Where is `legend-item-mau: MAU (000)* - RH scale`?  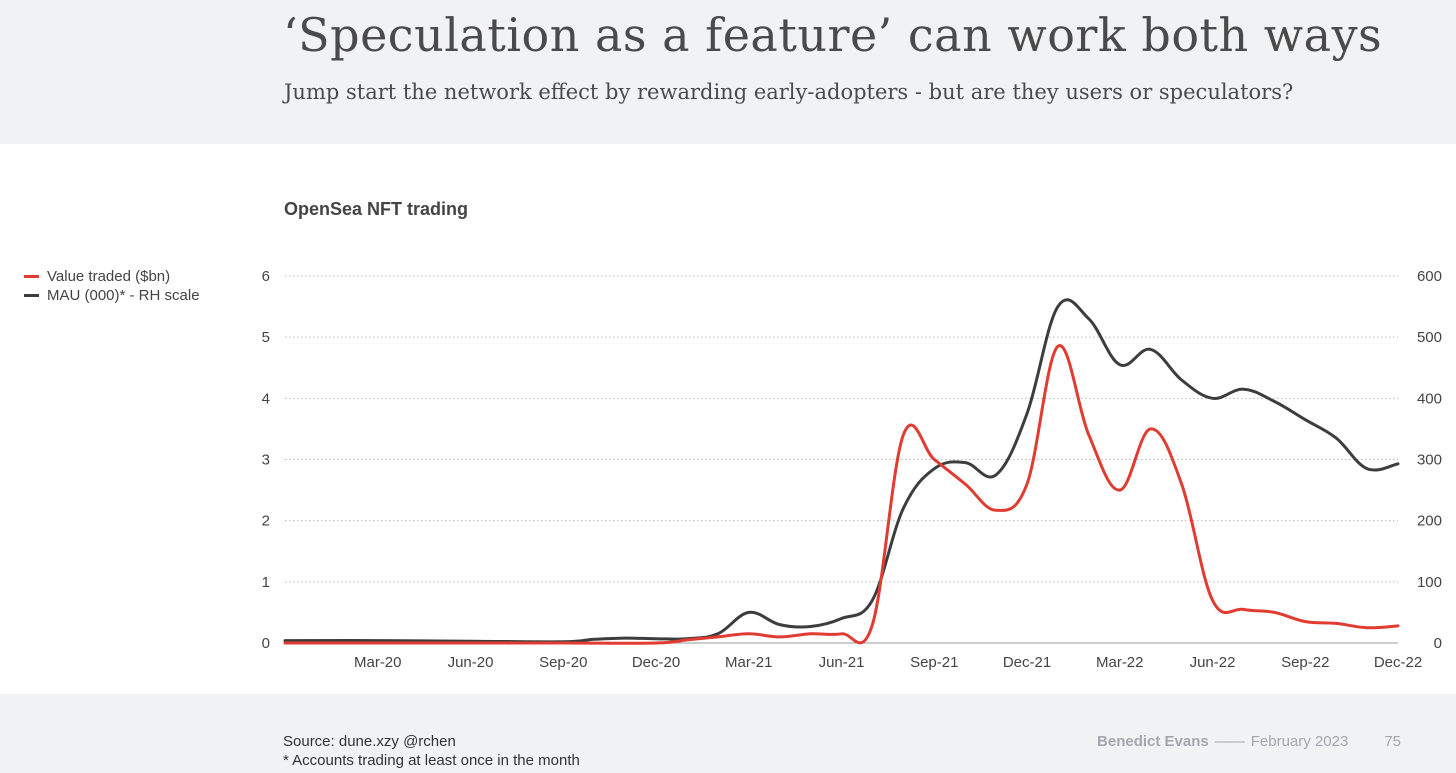 legend-item-mau: MAU (000)* - RH scale is located at coordinates (112, 295).